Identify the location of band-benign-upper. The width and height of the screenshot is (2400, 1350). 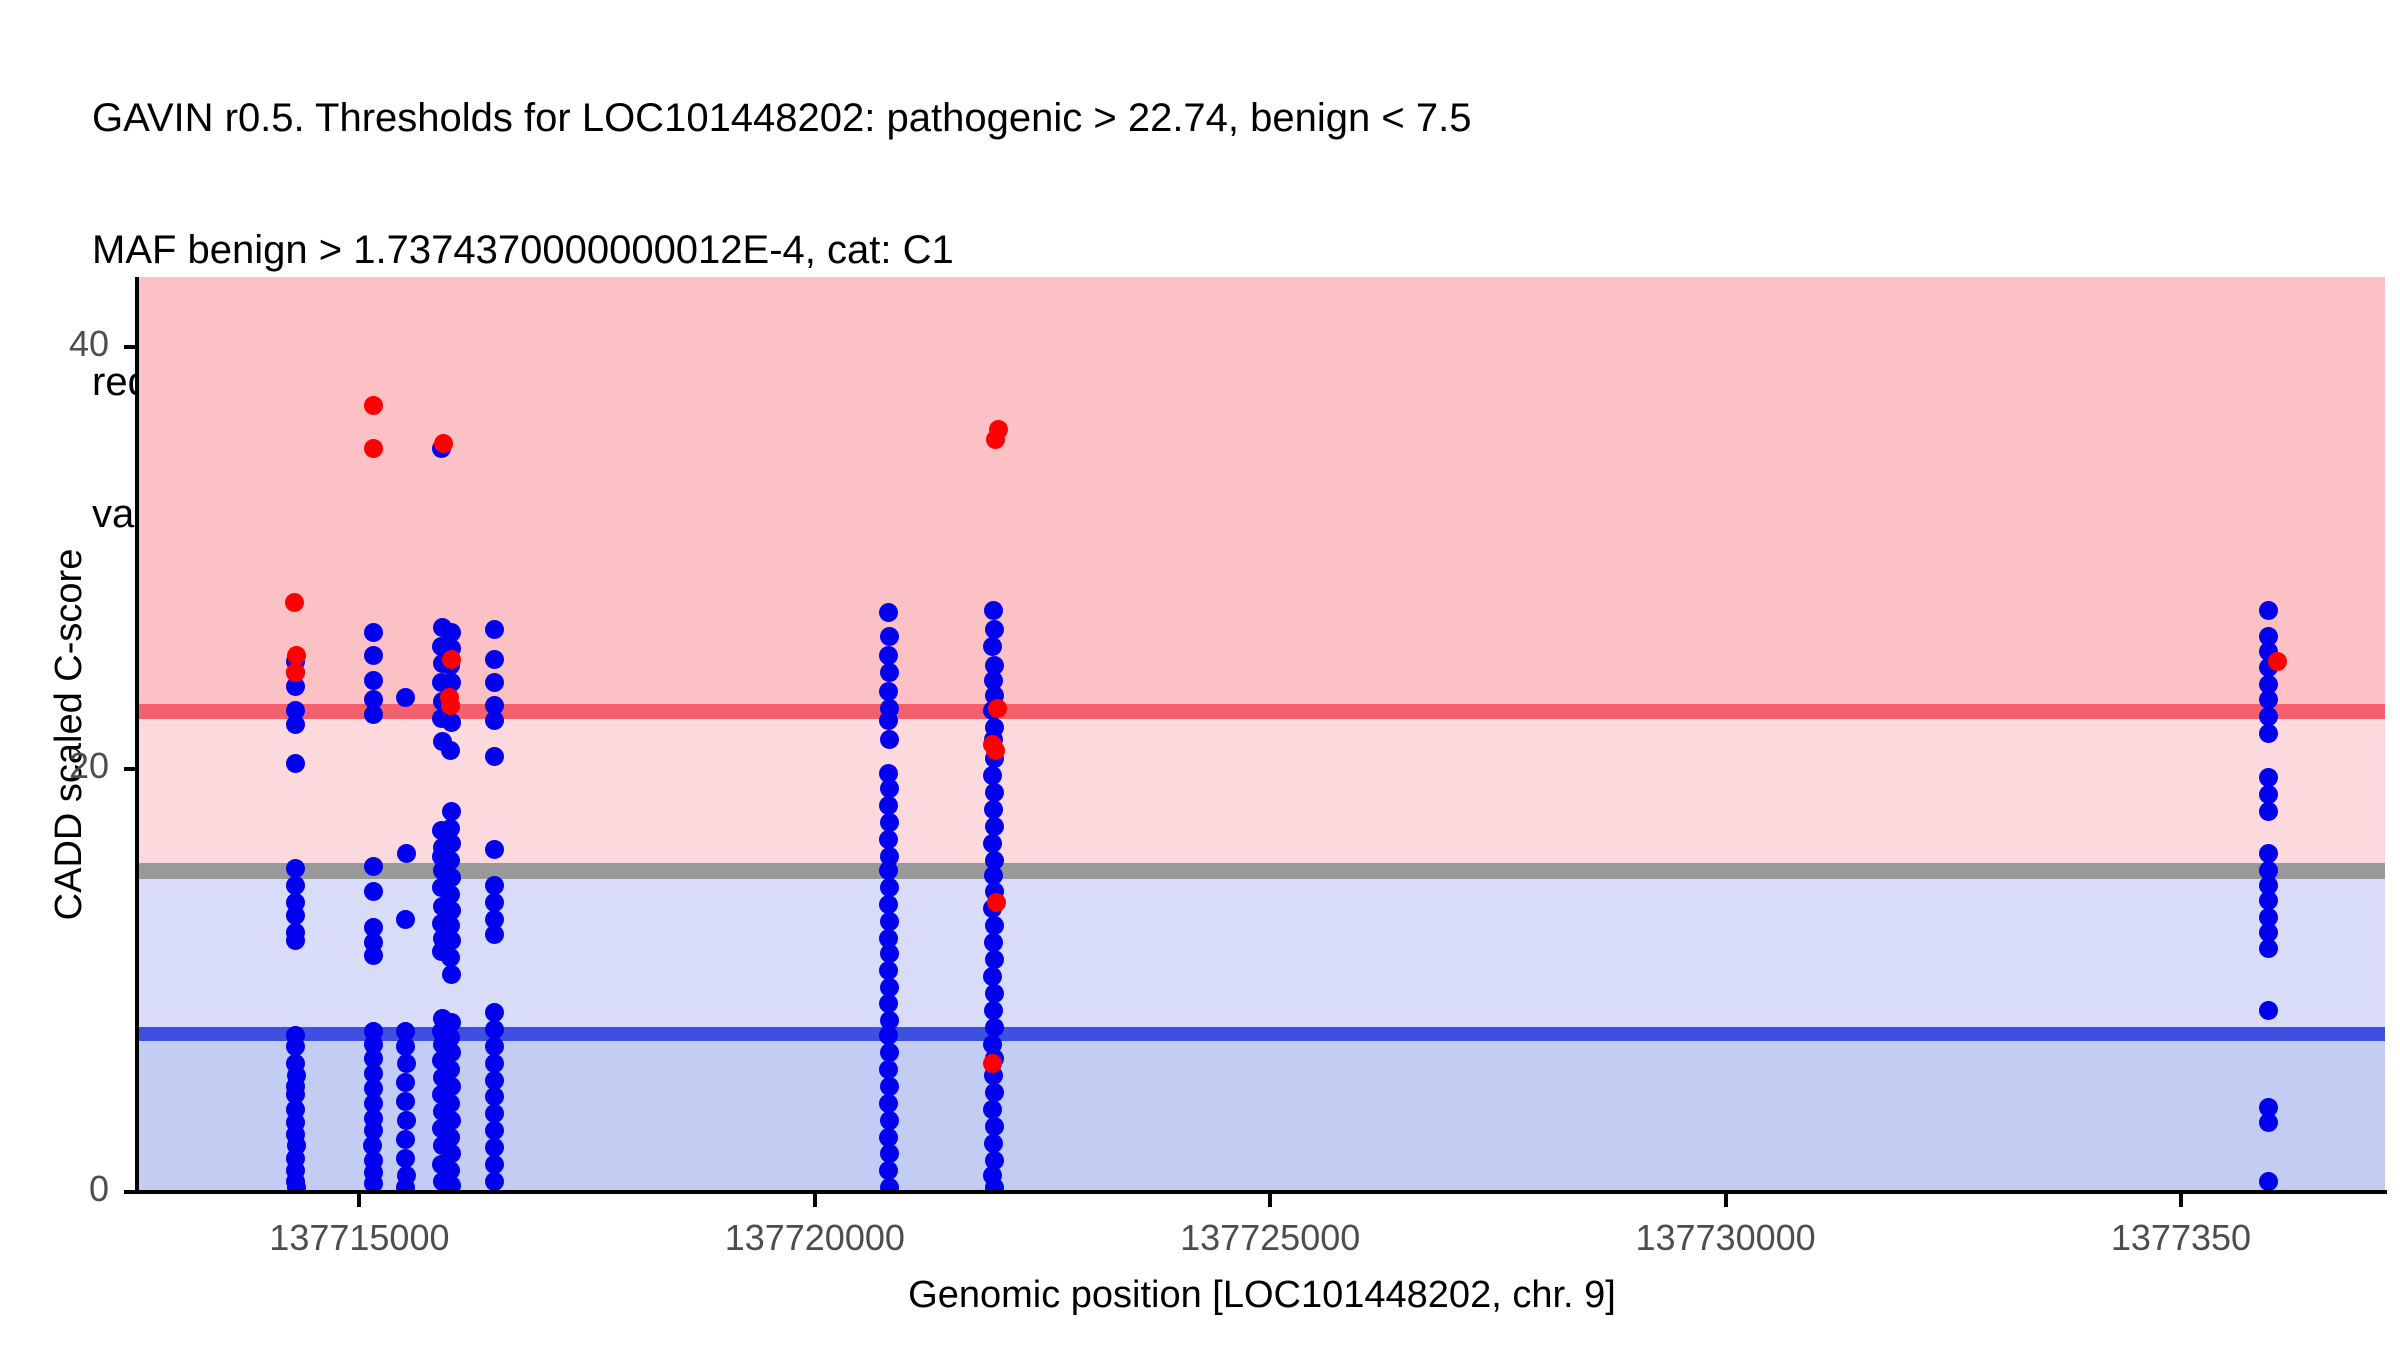
(1262, 952).